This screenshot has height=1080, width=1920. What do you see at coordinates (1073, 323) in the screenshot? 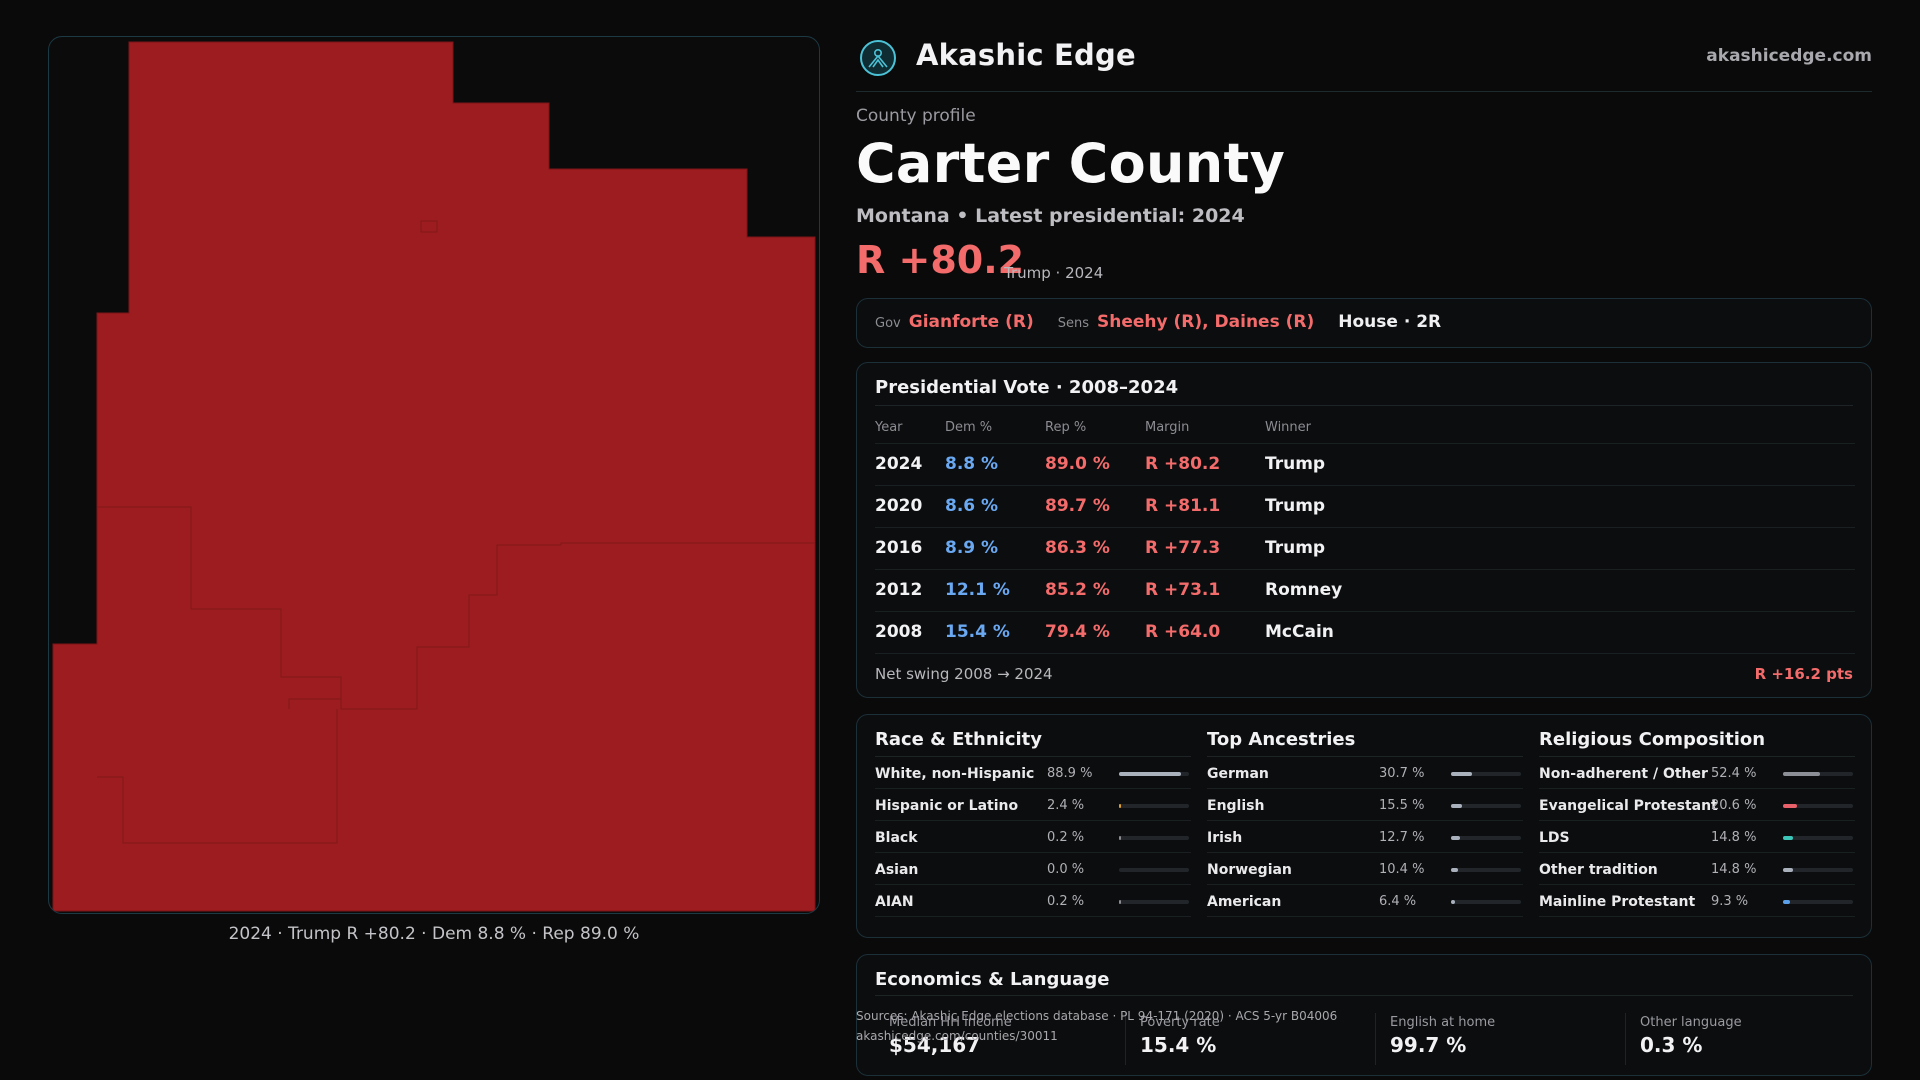
I see `sens-key: Sens` at bounding box center [1073, 323].